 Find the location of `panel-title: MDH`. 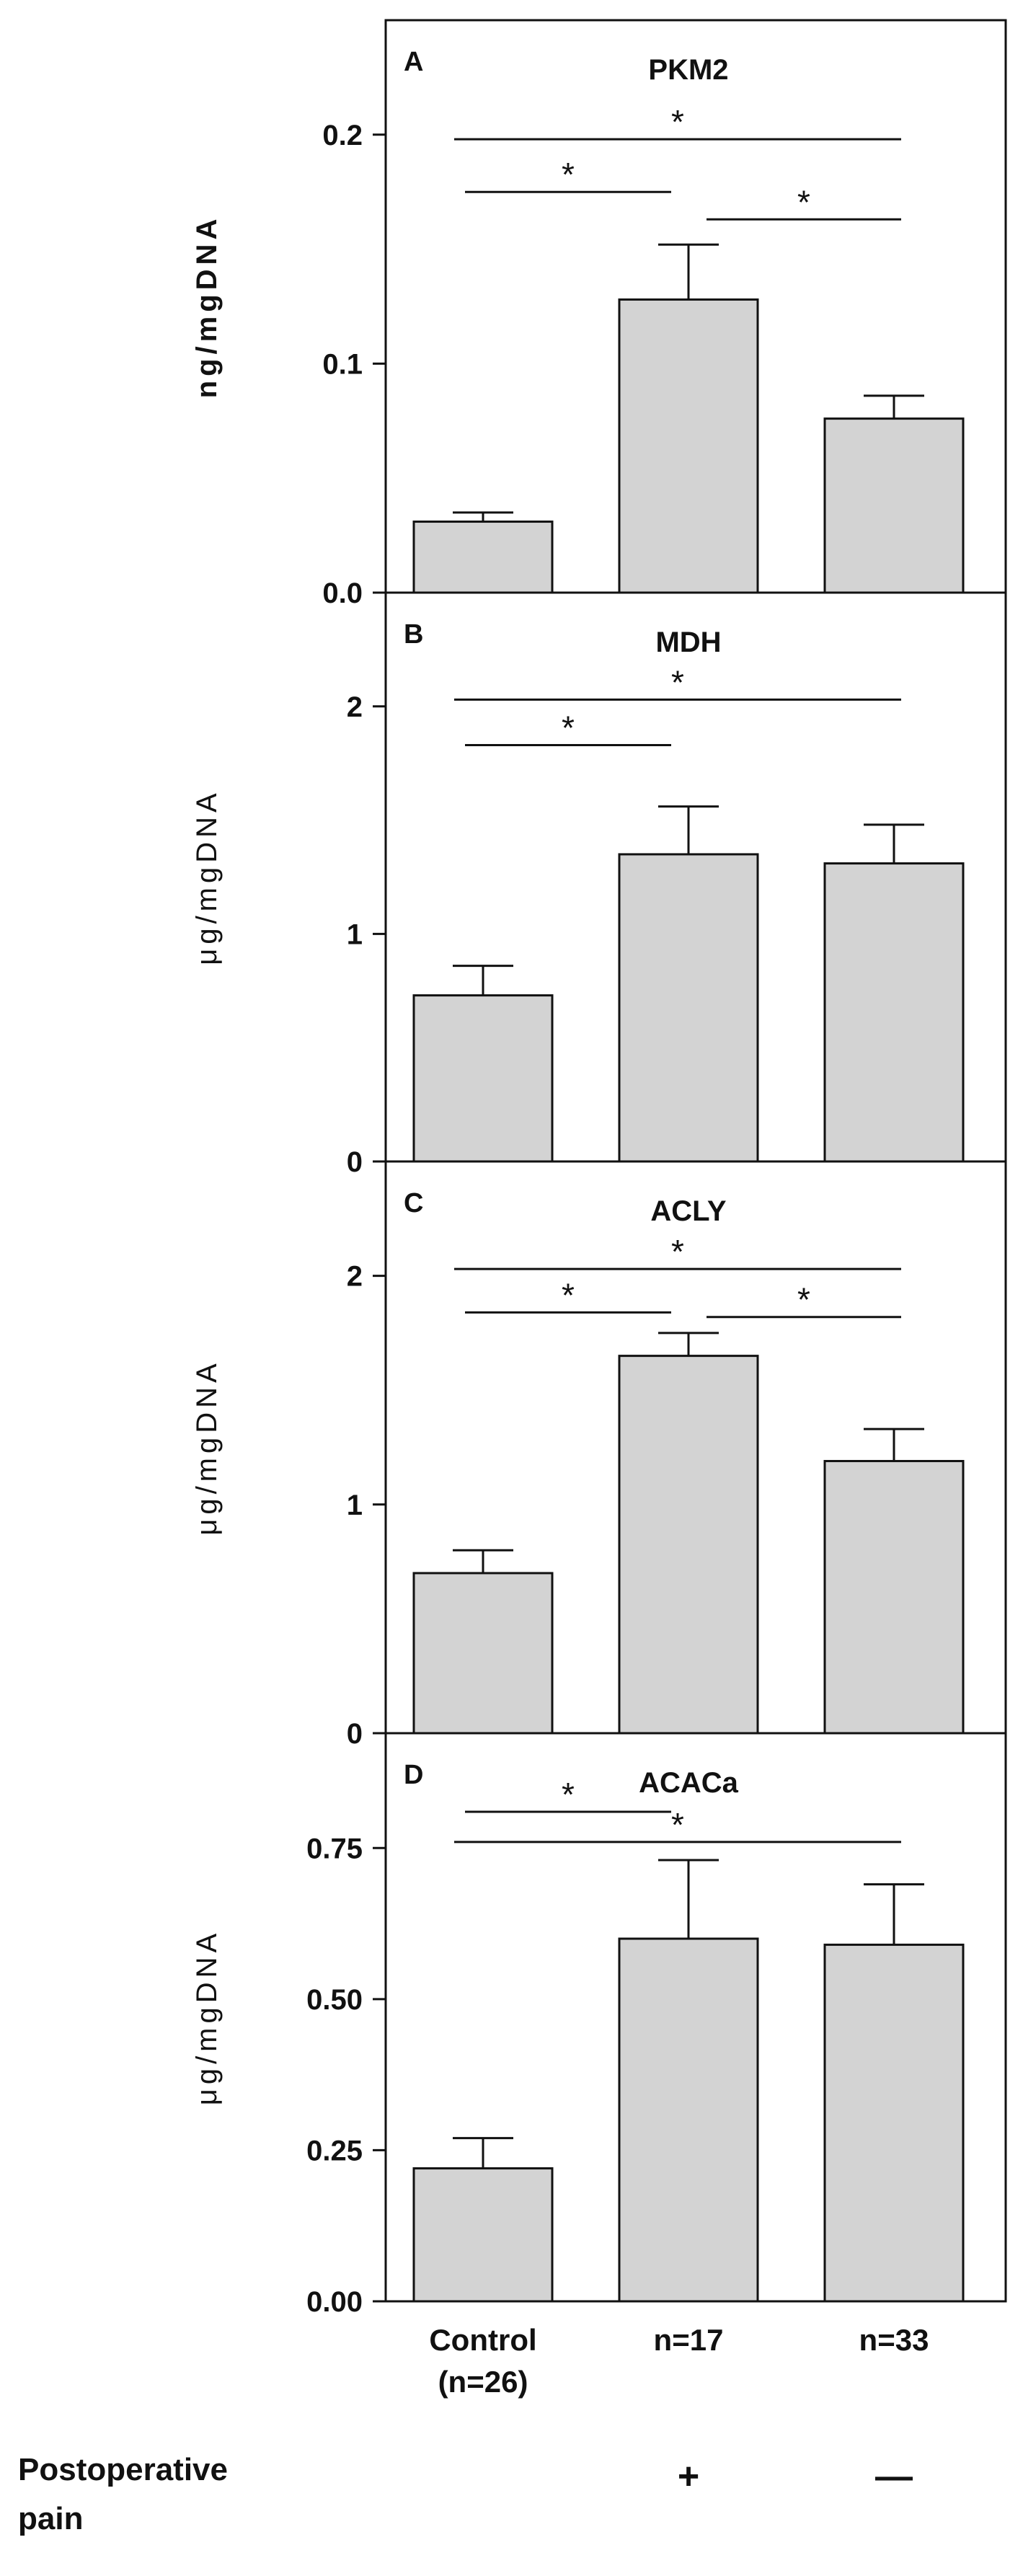

panel-title: MDH is located at coordinates (688, 642).